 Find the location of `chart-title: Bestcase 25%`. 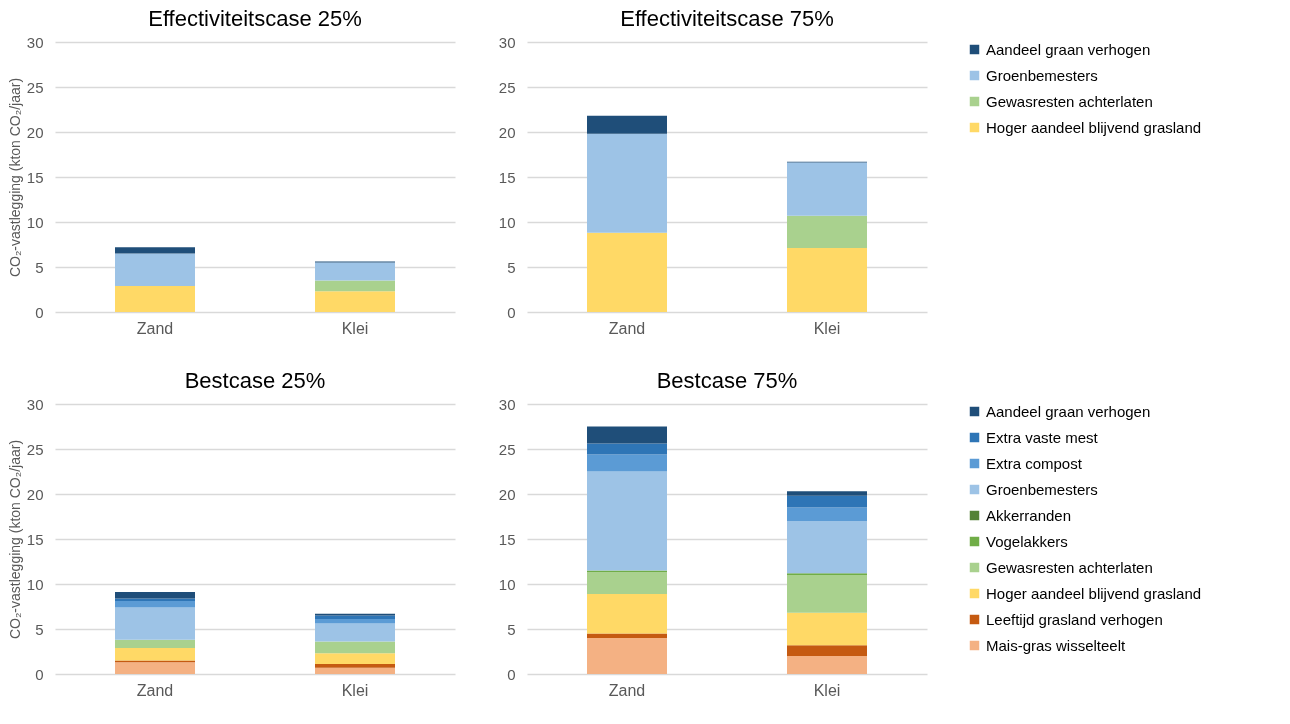

chart-title: Bestcase 25% is located at coordinates (255, 380).